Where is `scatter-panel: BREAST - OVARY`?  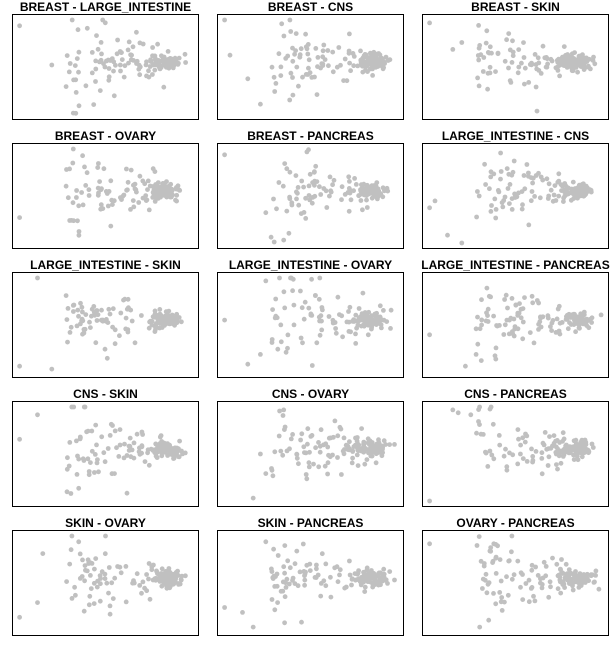 scatter-panel: BREAST - OVARY is located at coordinates (105, 189).